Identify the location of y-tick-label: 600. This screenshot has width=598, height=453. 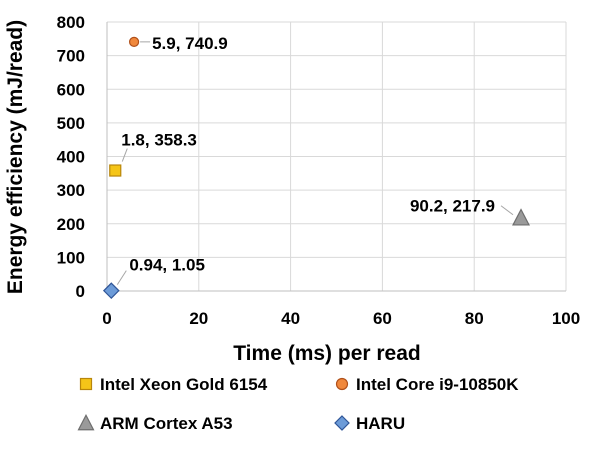
(71, 89).